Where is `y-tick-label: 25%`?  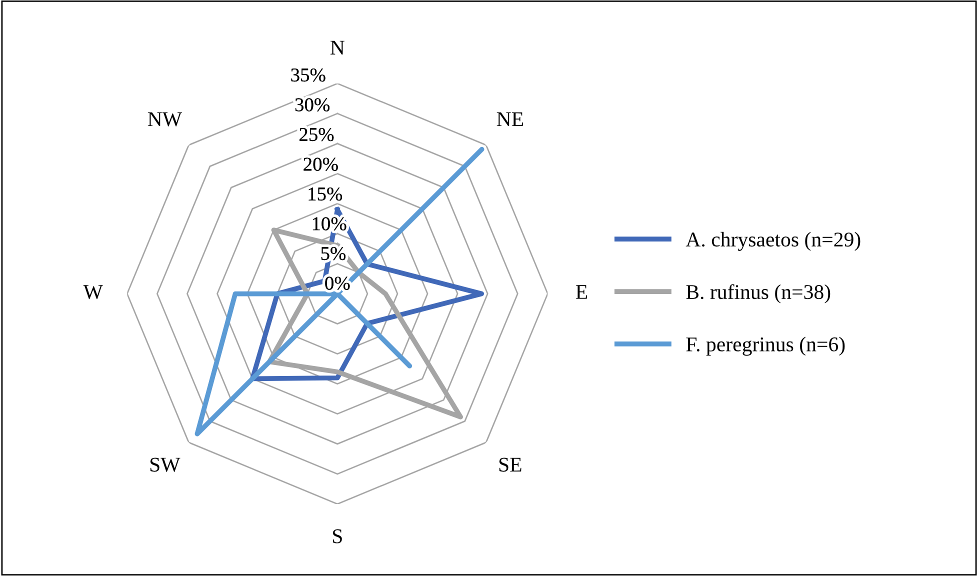
y-tick-label: 25% is located at coordinates (317, 135).